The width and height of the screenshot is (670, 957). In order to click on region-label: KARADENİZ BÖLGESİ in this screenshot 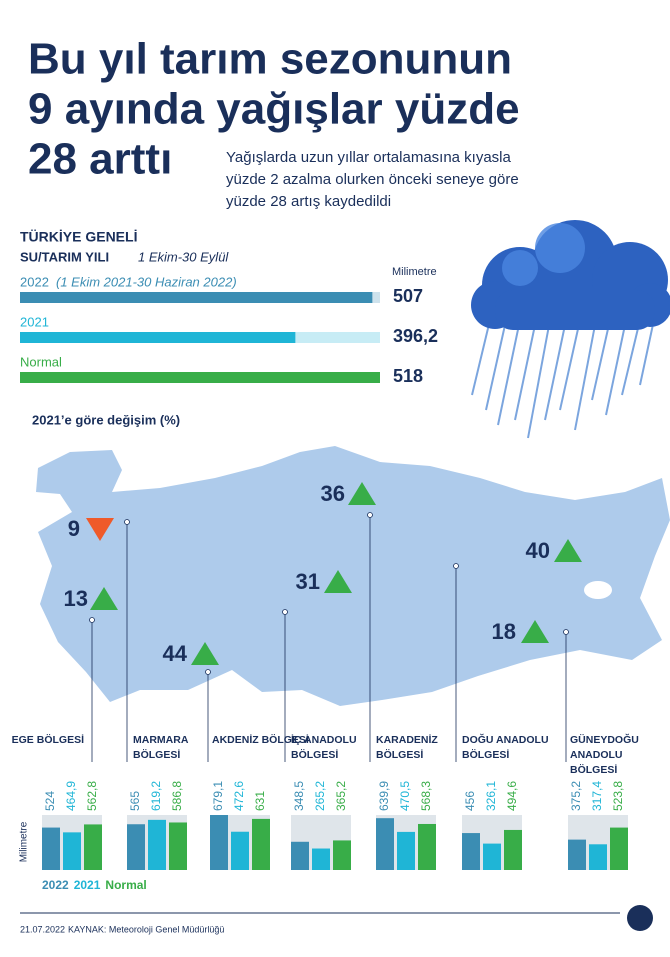, I will do `click(407, 747)`.